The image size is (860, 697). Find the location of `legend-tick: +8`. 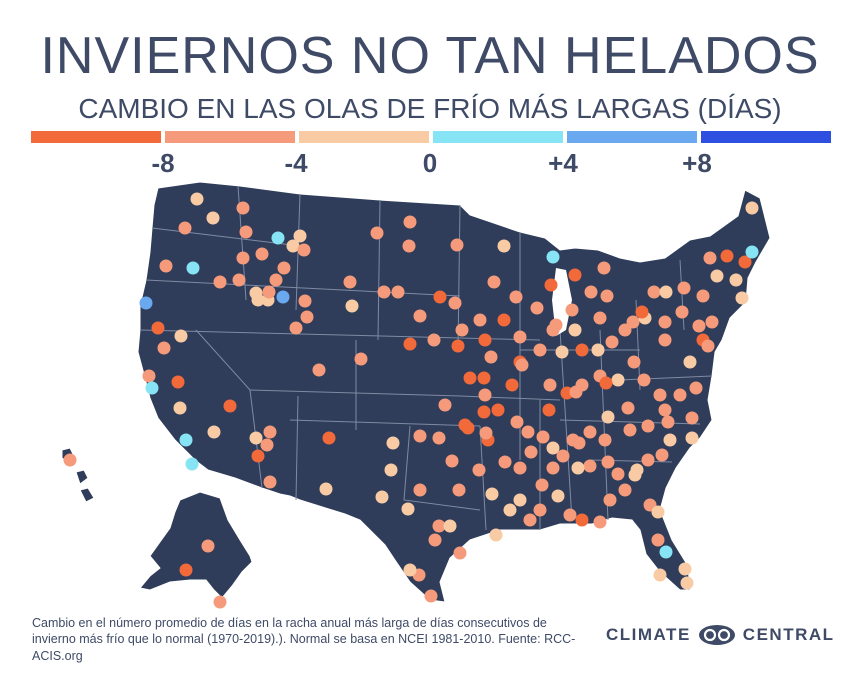

legend-tick: +8 is located at coordinates (697, 163).